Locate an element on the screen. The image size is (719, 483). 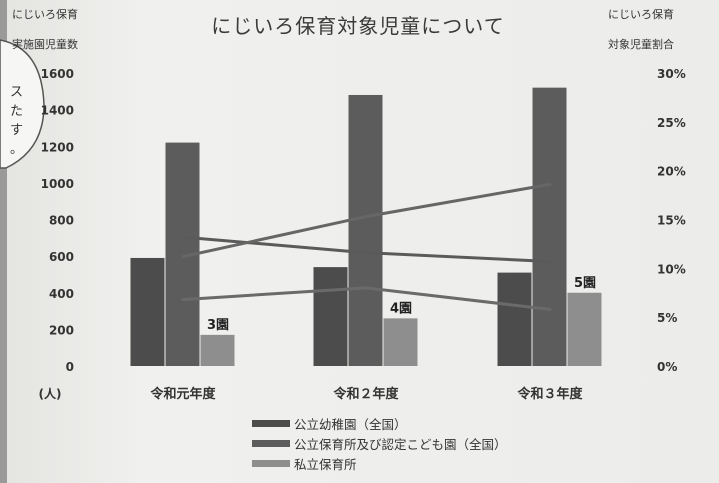
y-left-tick: 600 is located at coordinates (61, 257).